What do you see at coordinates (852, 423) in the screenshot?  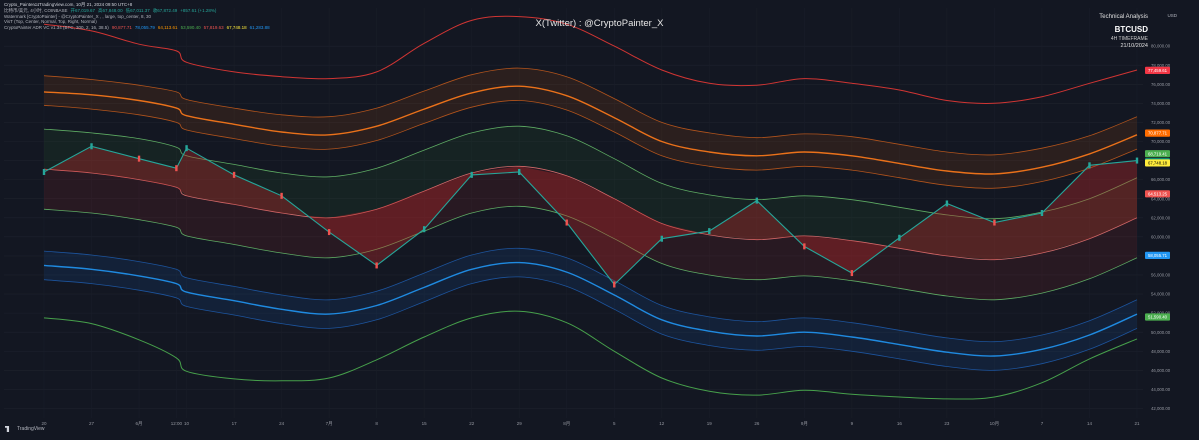 I see `x-tick-18: 9` at bounding box center [852, 423].